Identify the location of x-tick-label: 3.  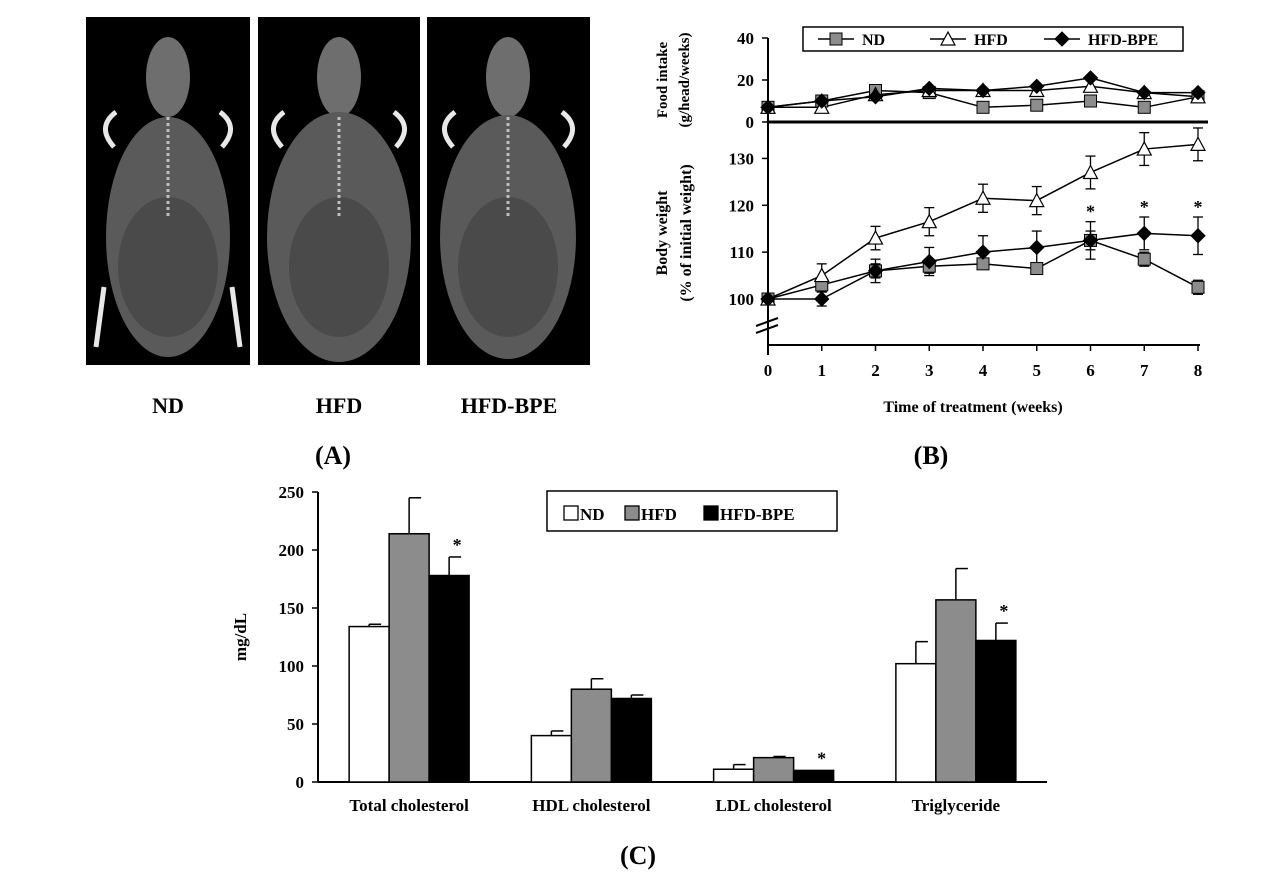
(929, 370).